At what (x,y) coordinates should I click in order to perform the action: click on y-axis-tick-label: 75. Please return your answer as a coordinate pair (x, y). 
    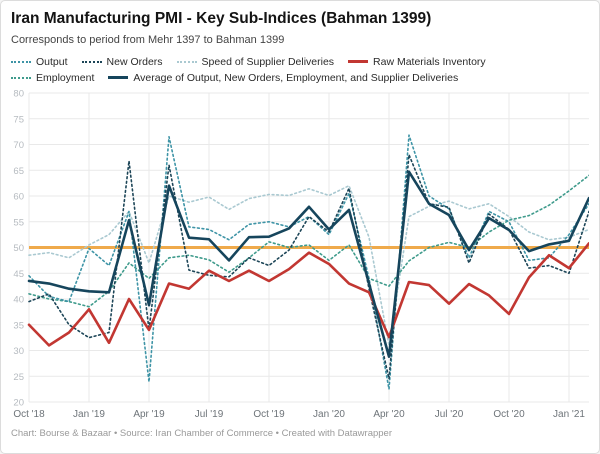
    Looking at the image, I should click on (18, 119).